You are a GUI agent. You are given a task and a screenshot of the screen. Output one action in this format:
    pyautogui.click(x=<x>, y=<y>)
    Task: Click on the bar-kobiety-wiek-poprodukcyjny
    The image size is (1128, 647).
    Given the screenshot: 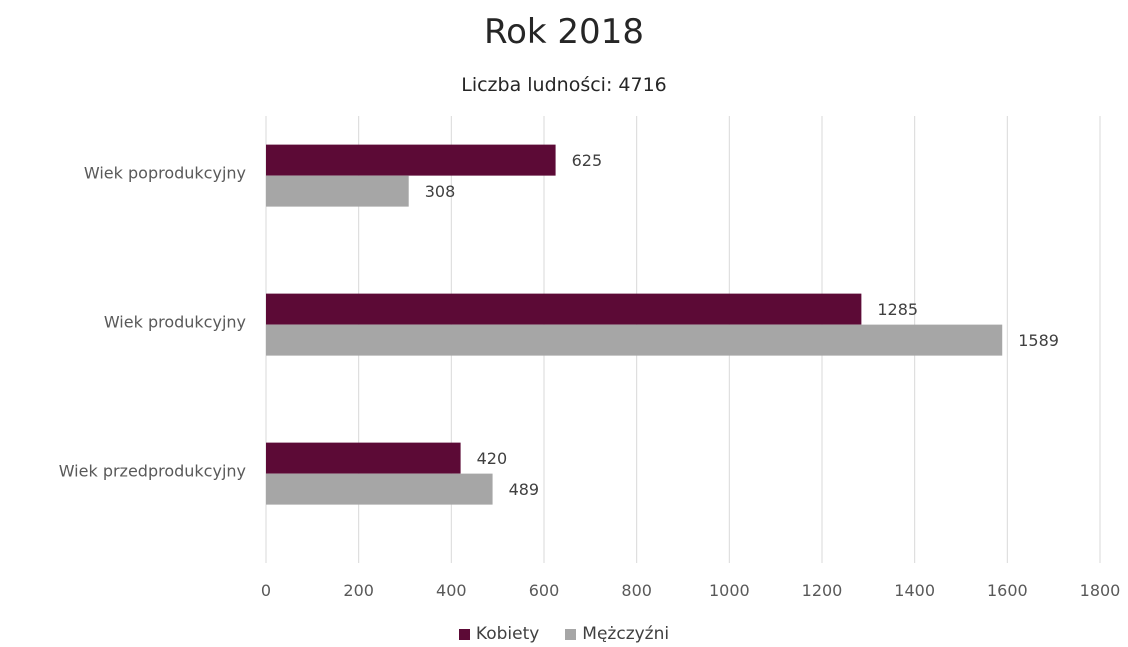 What is the action you would take?
    pyautogui.click(x=411, y=160)
    